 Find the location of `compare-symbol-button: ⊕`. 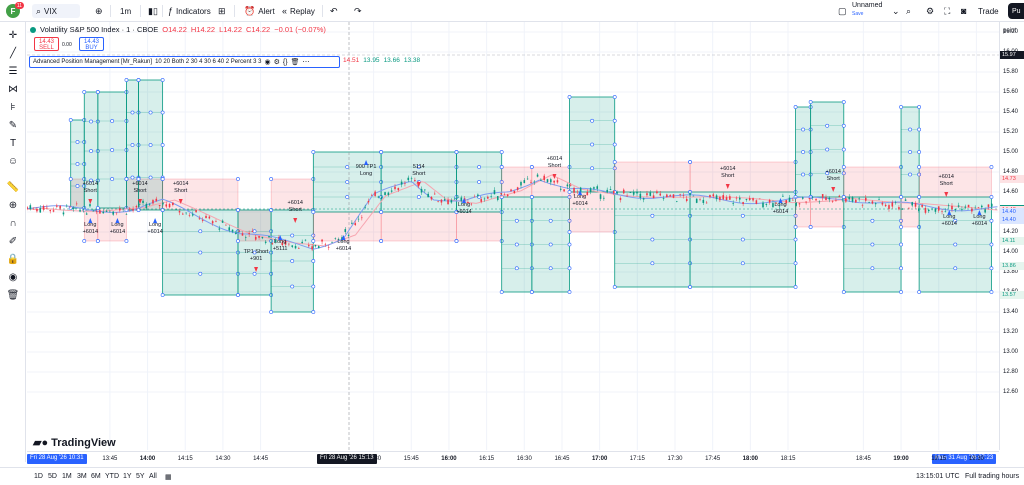

compare-symbol-button: ⊕ is located at coordinates (99, 11).